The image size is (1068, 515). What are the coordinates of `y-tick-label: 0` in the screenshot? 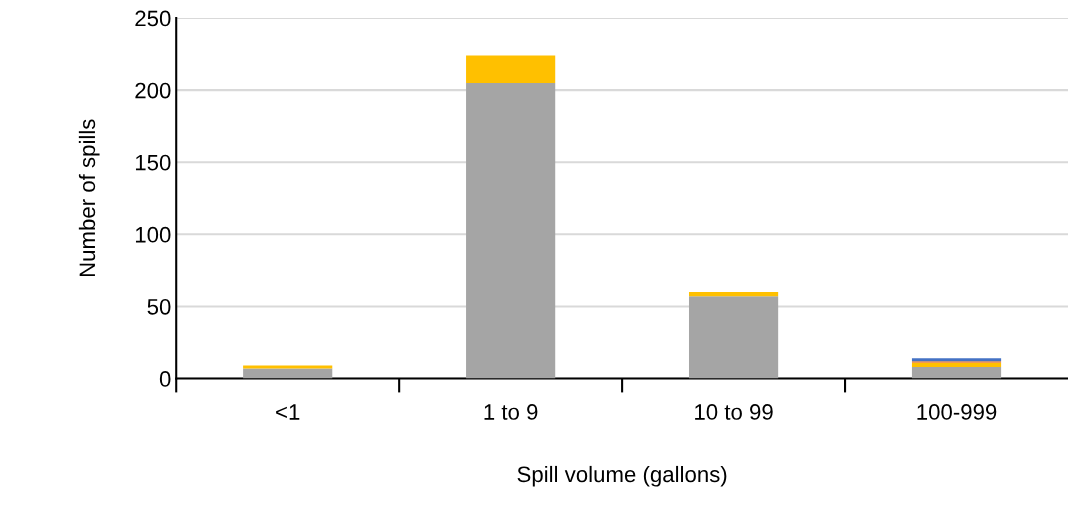 It's located at (165, 379).